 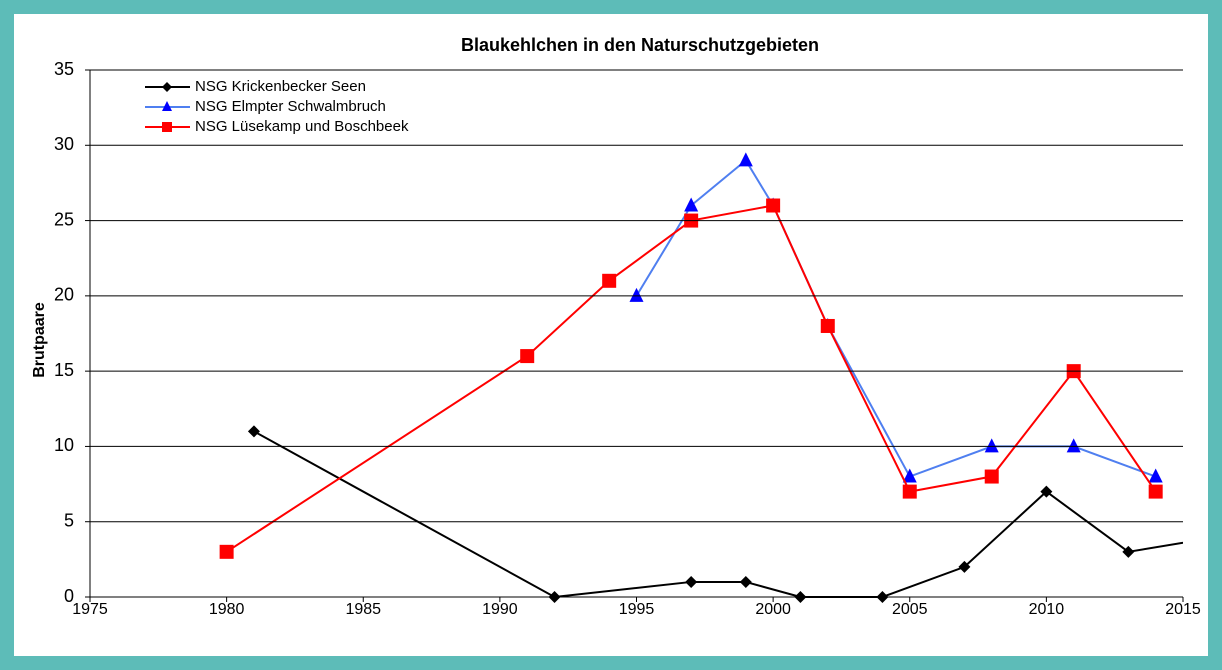 I want to click on y-tick-label: 0, so click(x=69, y=596).